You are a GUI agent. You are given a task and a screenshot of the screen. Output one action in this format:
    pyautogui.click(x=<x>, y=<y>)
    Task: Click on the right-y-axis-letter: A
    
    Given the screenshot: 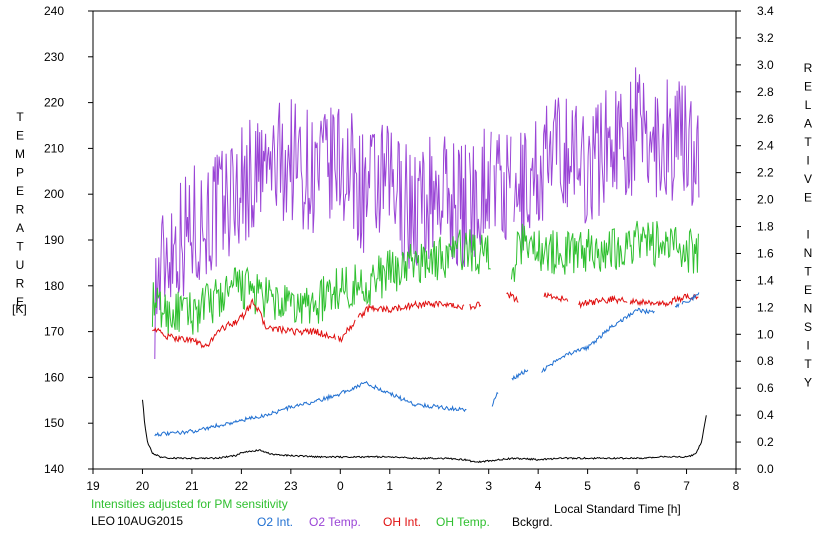 What is the action you would take?
    pyautogui.click(x=808, y=124)
    